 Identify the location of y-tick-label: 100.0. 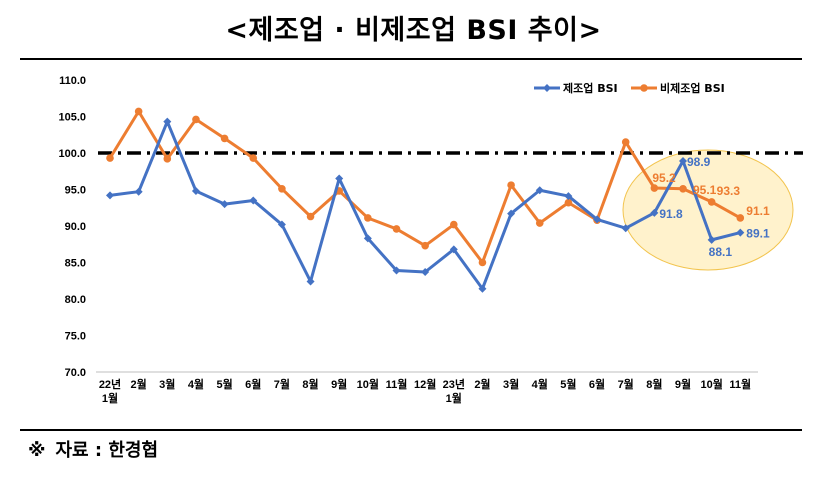
(72, 154).